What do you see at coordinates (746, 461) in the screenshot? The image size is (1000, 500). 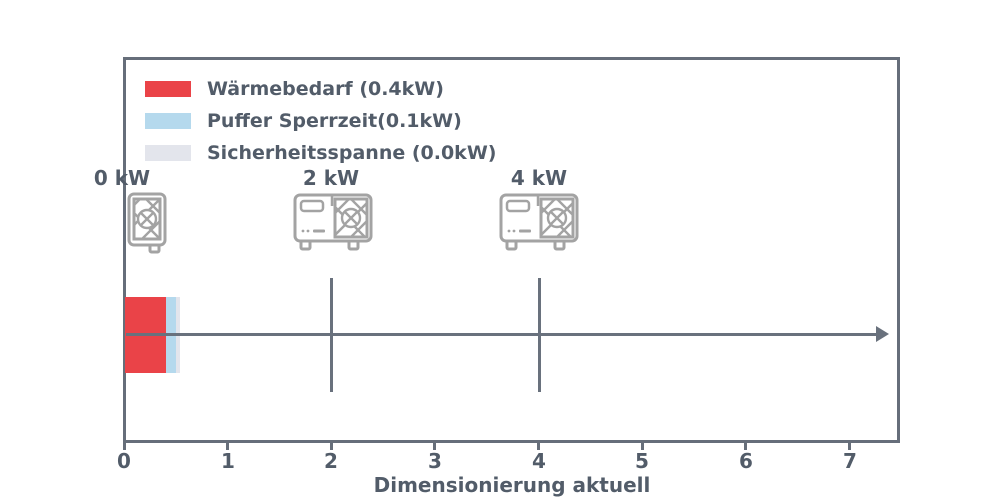 I see `x-tick-label: 6` at bounding box center [746, 461].